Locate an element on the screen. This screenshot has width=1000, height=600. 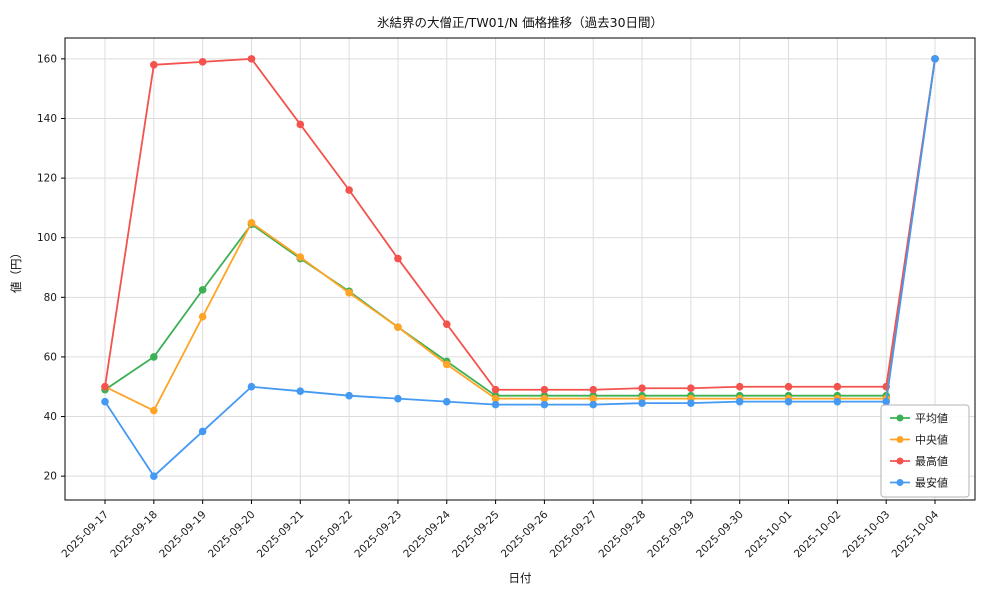
y-tick-label: 100 is located at coordinates (47, 238).